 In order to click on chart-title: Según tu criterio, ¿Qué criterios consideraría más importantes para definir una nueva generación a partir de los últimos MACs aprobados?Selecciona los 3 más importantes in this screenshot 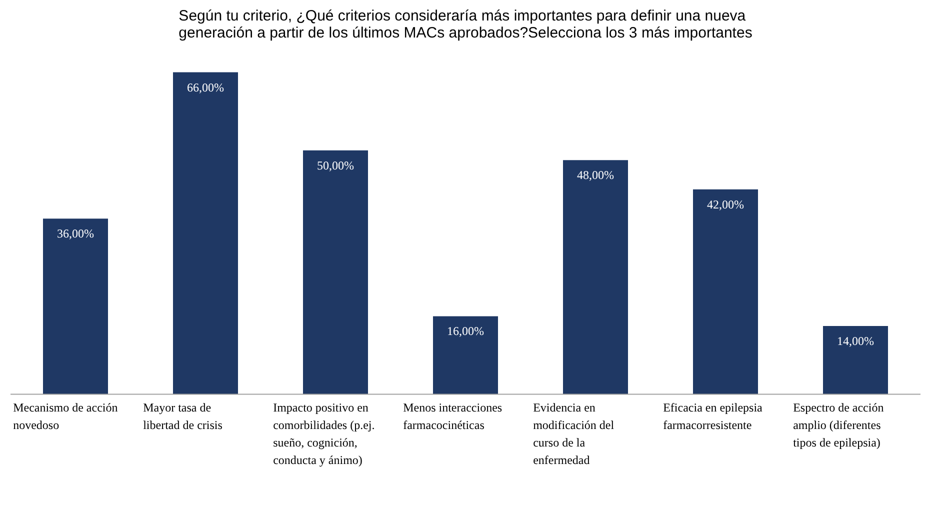, I will do `click(465, 25)`.